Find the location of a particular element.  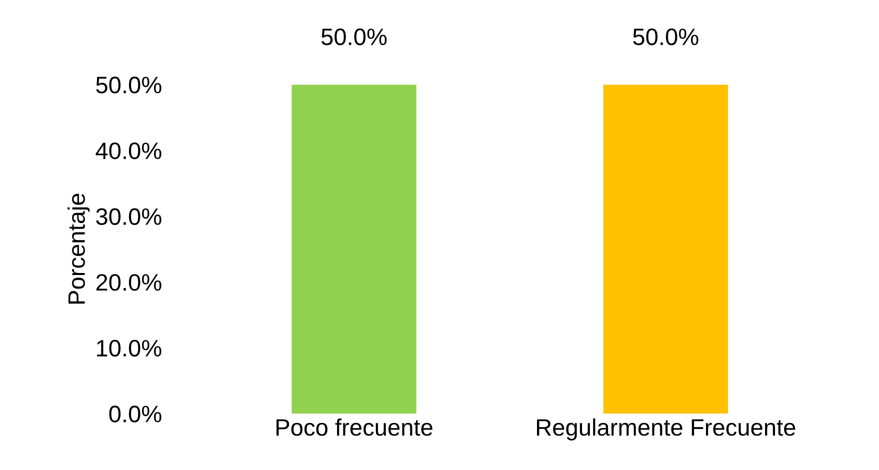

y-tick-label: 40.0% is located at coordinates (129, 151).